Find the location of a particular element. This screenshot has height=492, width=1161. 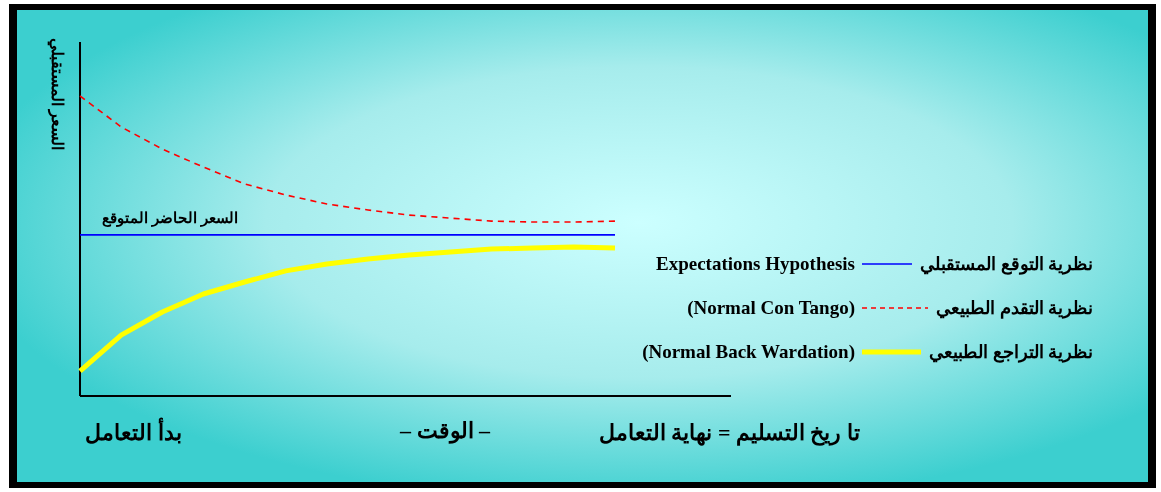

y-axis-title: السعر المستقبلي is located at coordinates (56, 94).